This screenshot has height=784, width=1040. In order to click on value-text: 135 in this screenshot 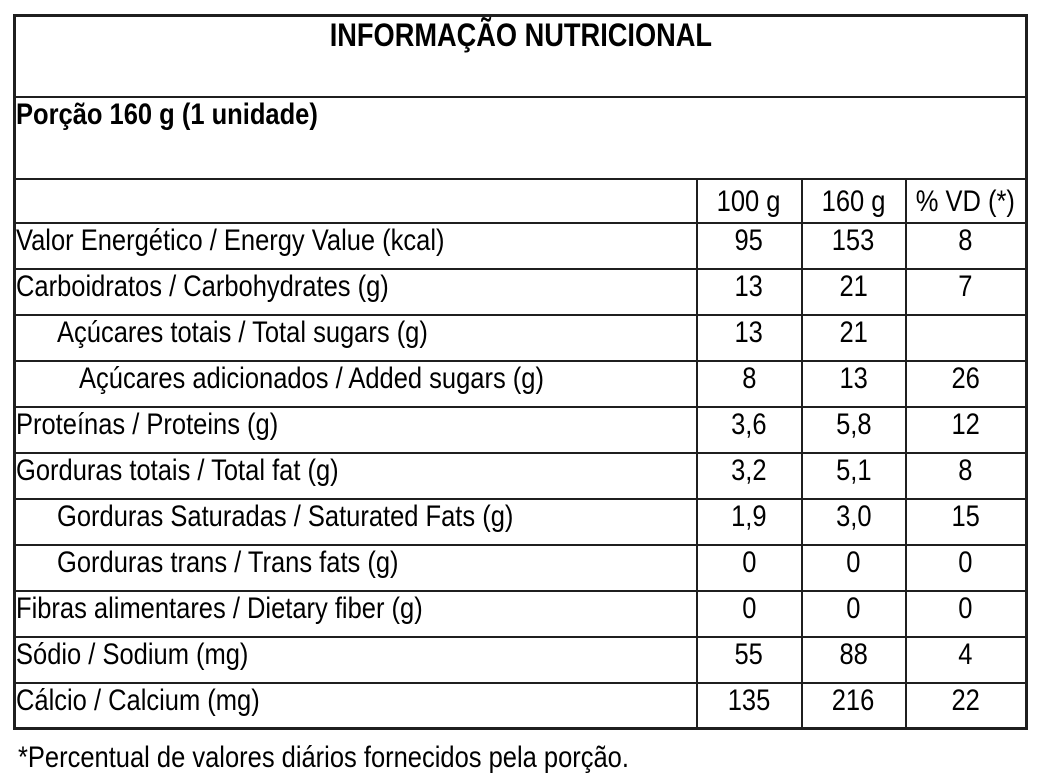, I will do `click(749, 700)`.